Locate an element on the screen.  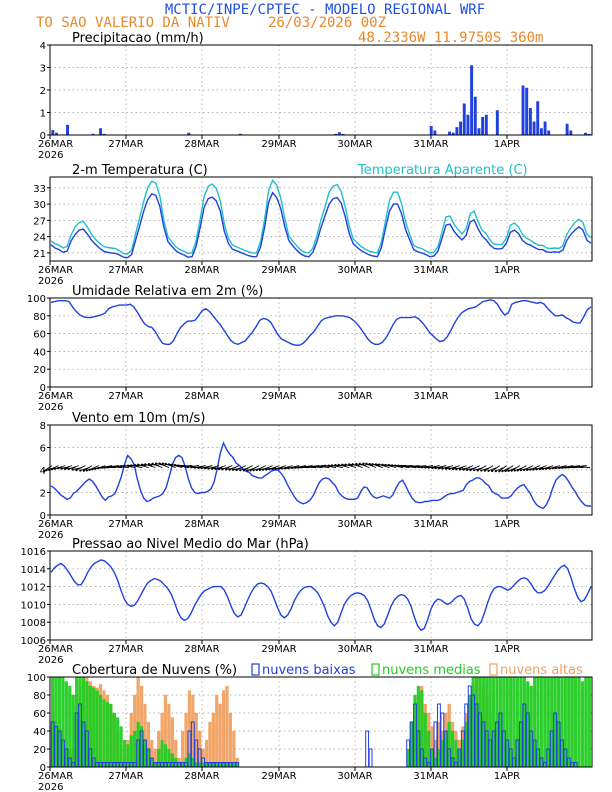
x-tick-label: 28MAR is located at coordinates (201, 649).